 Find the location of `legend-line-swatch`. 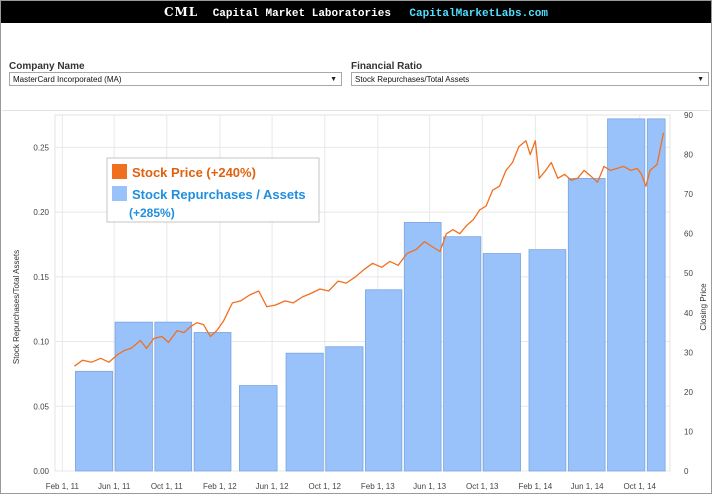

legend-line-swatch is located at coordinates (119, 171).